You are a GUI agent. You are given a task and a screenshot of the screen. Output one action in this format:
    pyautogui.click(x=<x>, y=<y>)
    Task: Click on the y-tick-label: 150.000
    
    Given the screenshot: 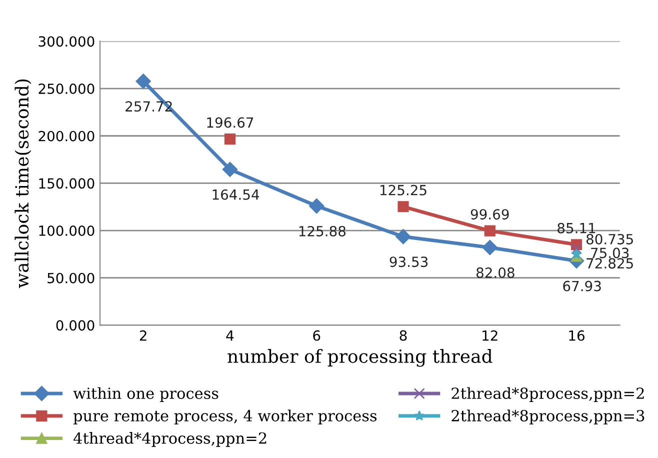 What is the action you would take?
    pyautogui.click(x=66, y=183)
    